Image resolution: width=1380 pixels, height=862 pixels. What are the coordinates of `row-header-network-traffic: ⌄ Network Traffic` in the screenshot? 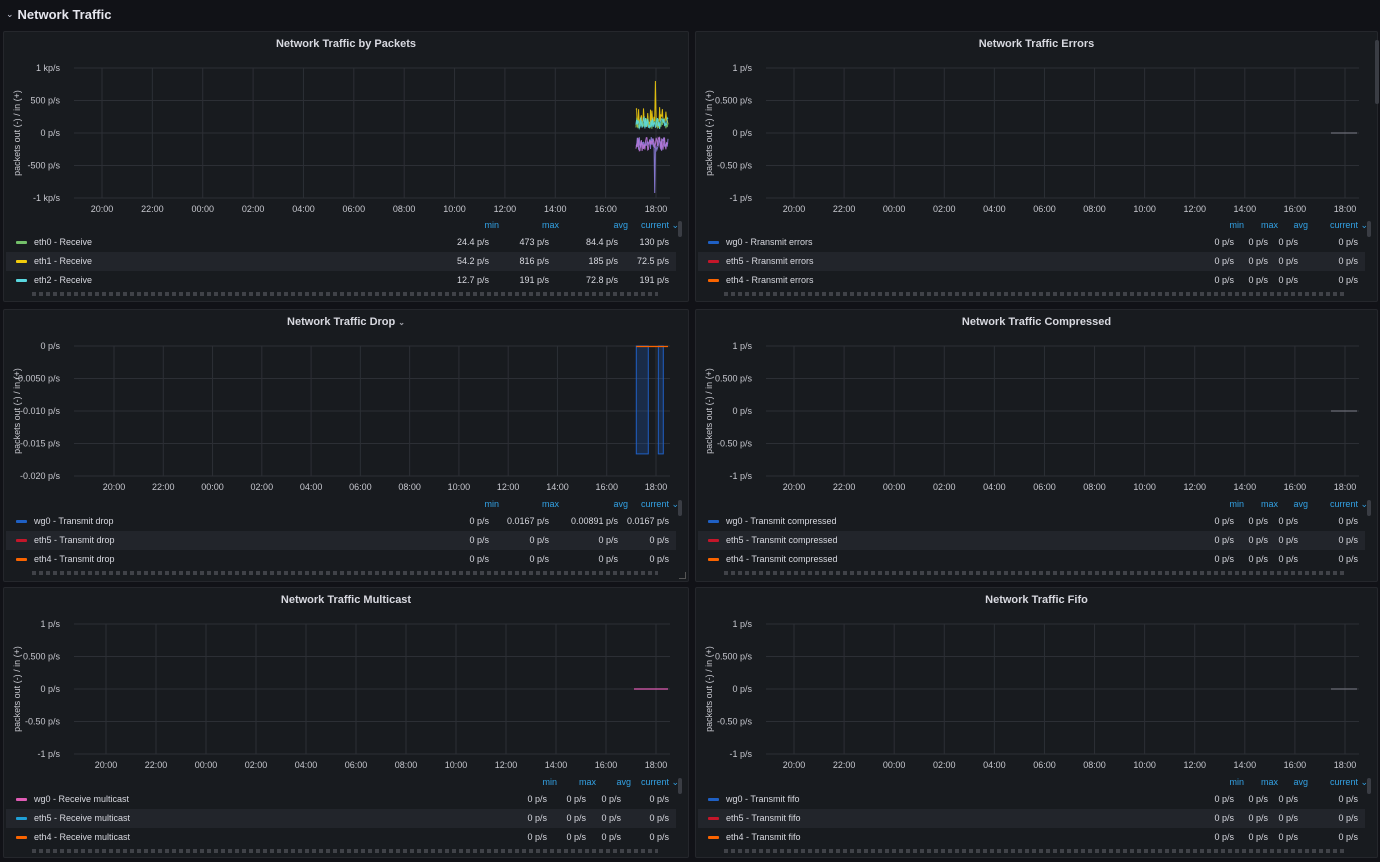 It's located at (690, 14).